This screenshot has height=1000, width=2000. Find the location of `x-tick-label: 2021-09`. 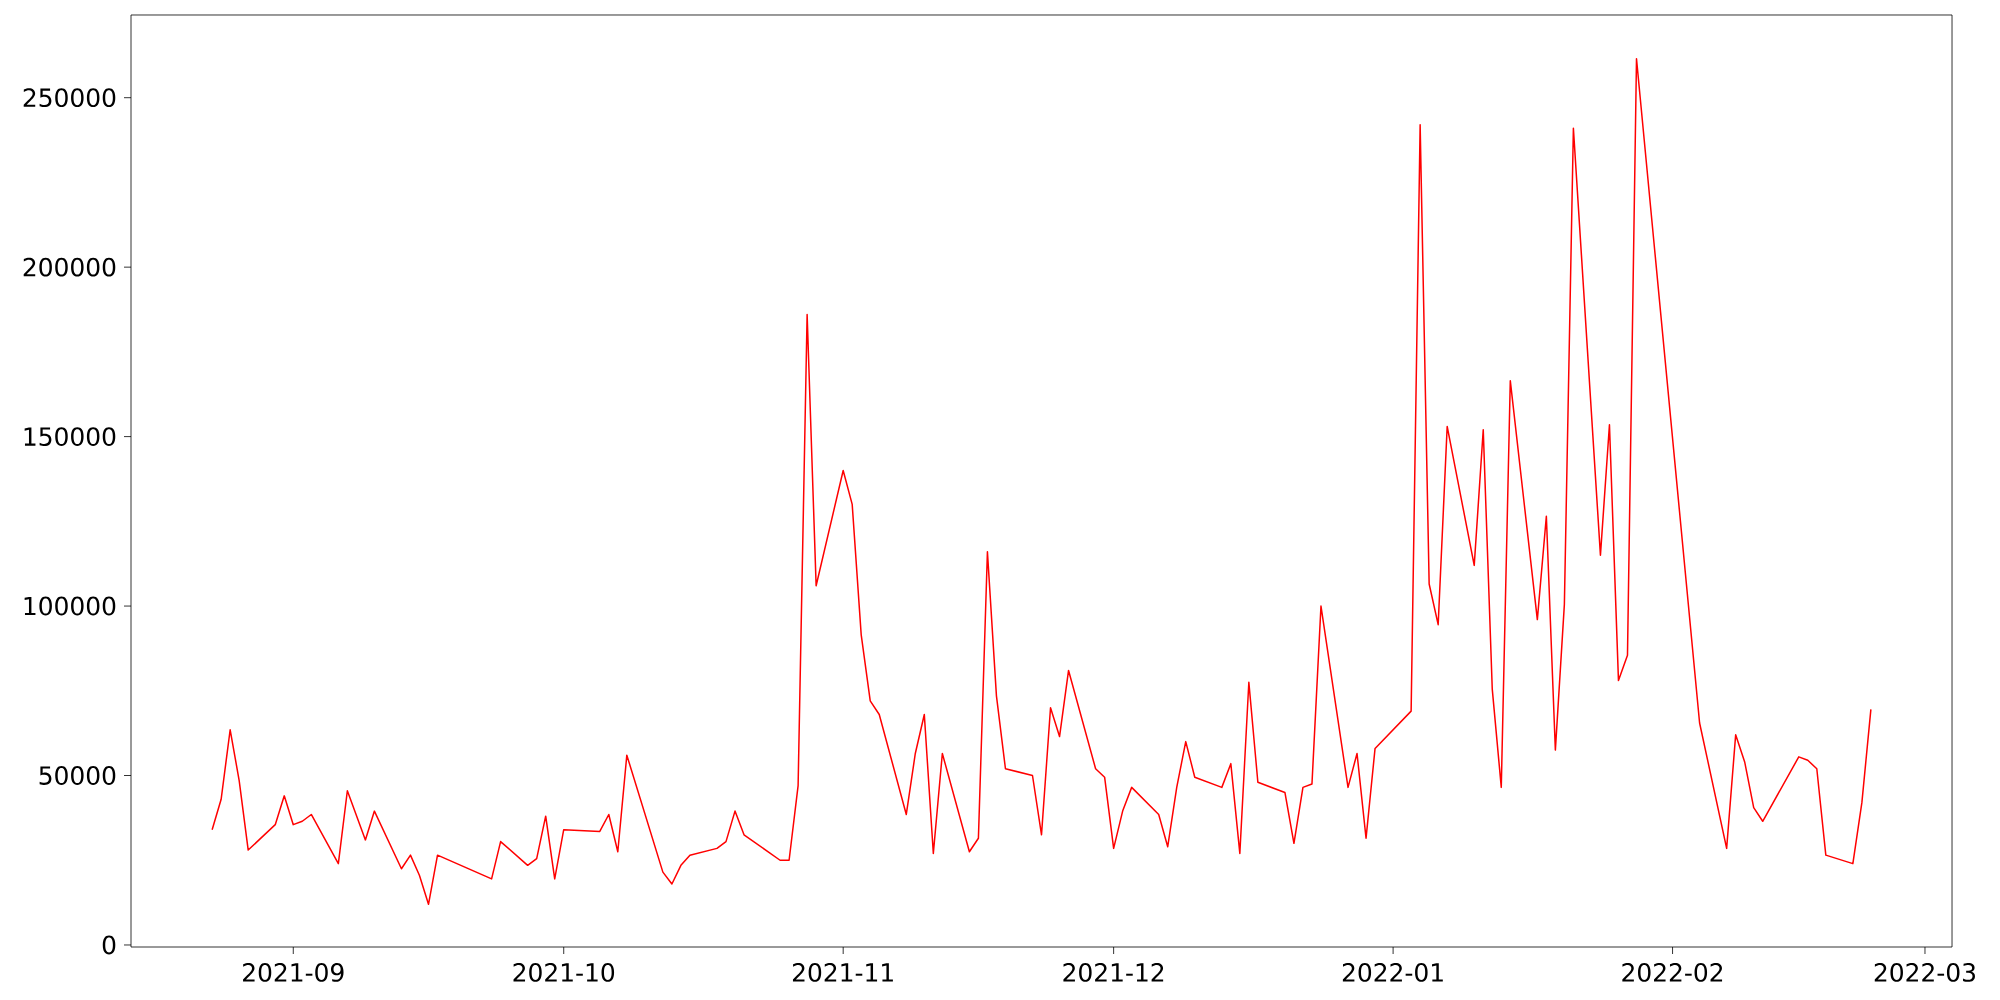

x-tick-label: 2021-09 is located at coordinates (293, 972).